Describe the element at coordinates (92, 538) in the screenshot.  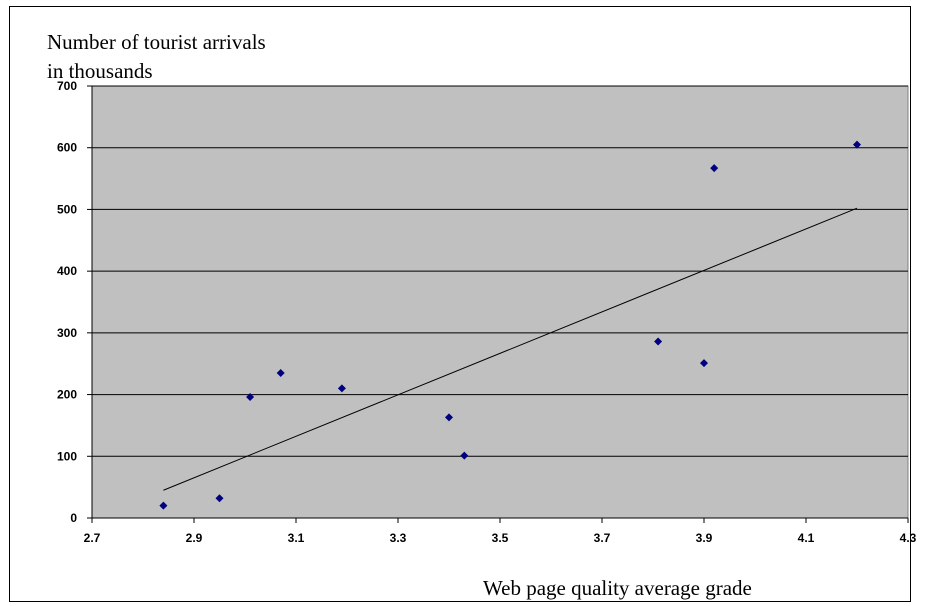
I see `x-tick-label: 2.7` at that location.